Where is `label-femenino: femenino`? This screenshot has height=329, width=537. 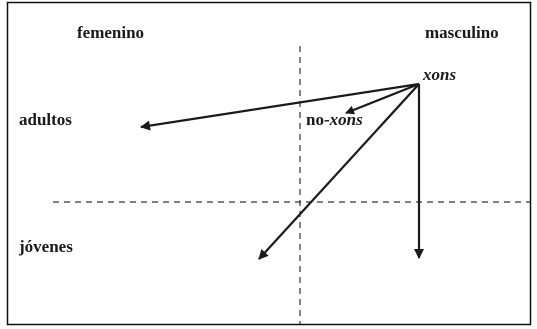 label-femenino: femenino is located at coordinates (110, 32).